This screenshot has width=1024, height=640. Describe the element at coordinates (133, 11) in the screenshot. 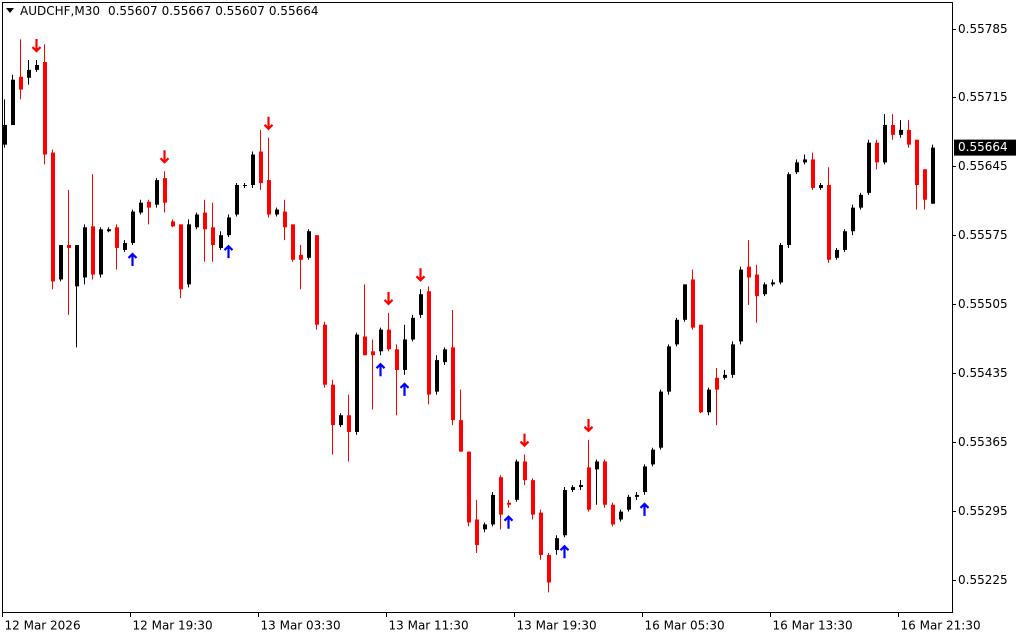

I see `header-open: 0.55607` at that location.